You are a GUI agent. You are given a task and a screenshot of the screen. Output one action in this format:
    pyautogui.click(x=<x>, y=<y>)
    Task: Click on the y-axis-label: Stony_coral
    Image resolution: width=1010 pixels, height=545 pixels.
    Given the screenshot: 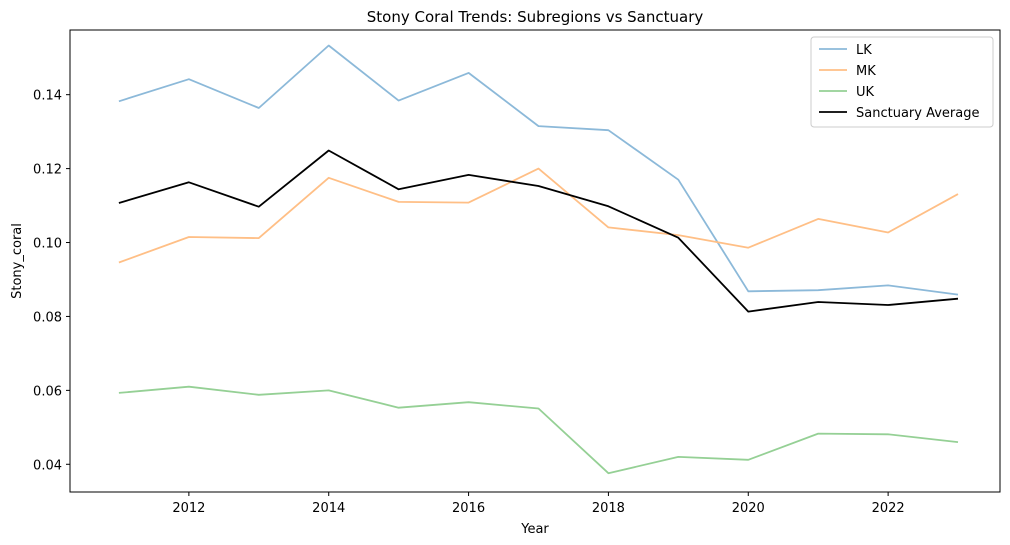 What is the action you would take?
    pyautogui.click(x=17, y=261)
    